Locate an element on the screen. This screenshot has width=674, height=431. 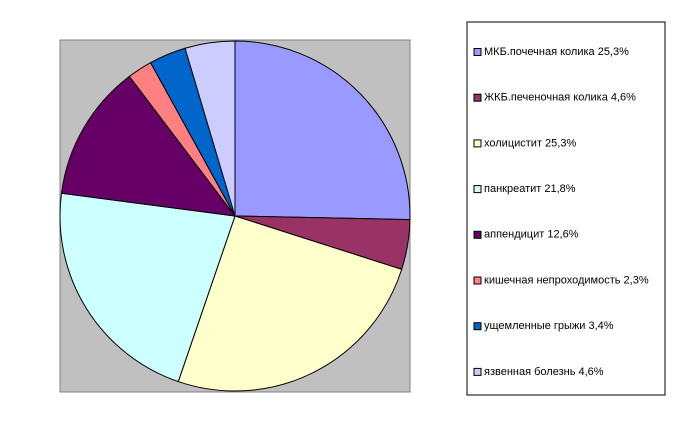
legend-label: ЖКБ.печеночная колика 4,6% is located at coordinates (560, 98).